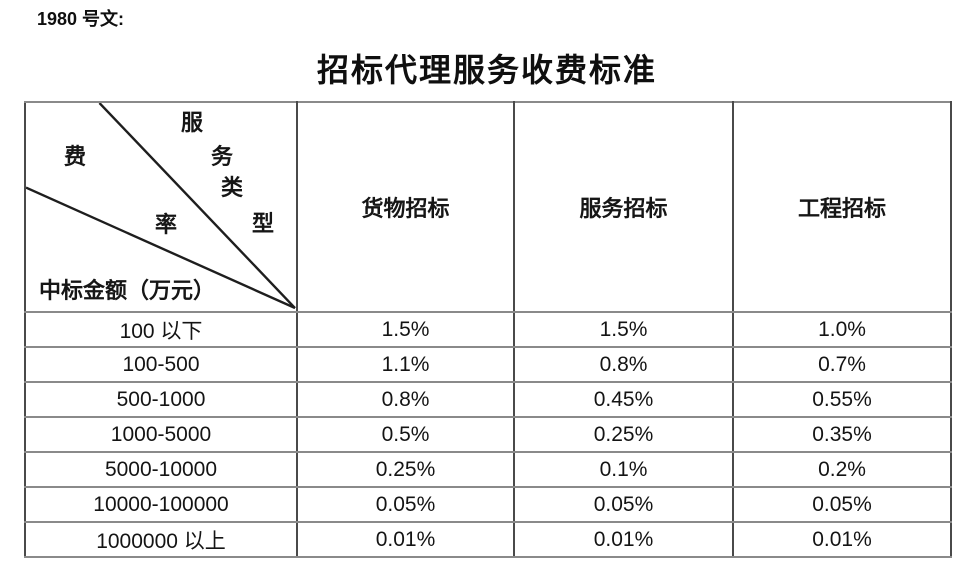  I want to click on doc-reference: 1980 号文:, so click(81, 19).